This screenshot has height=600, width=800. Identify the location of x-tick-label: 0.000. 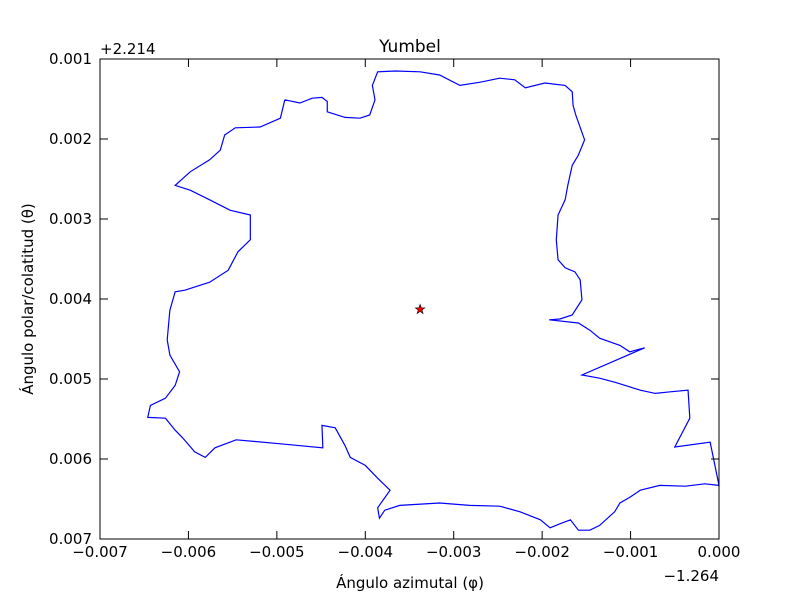
(719, 552).